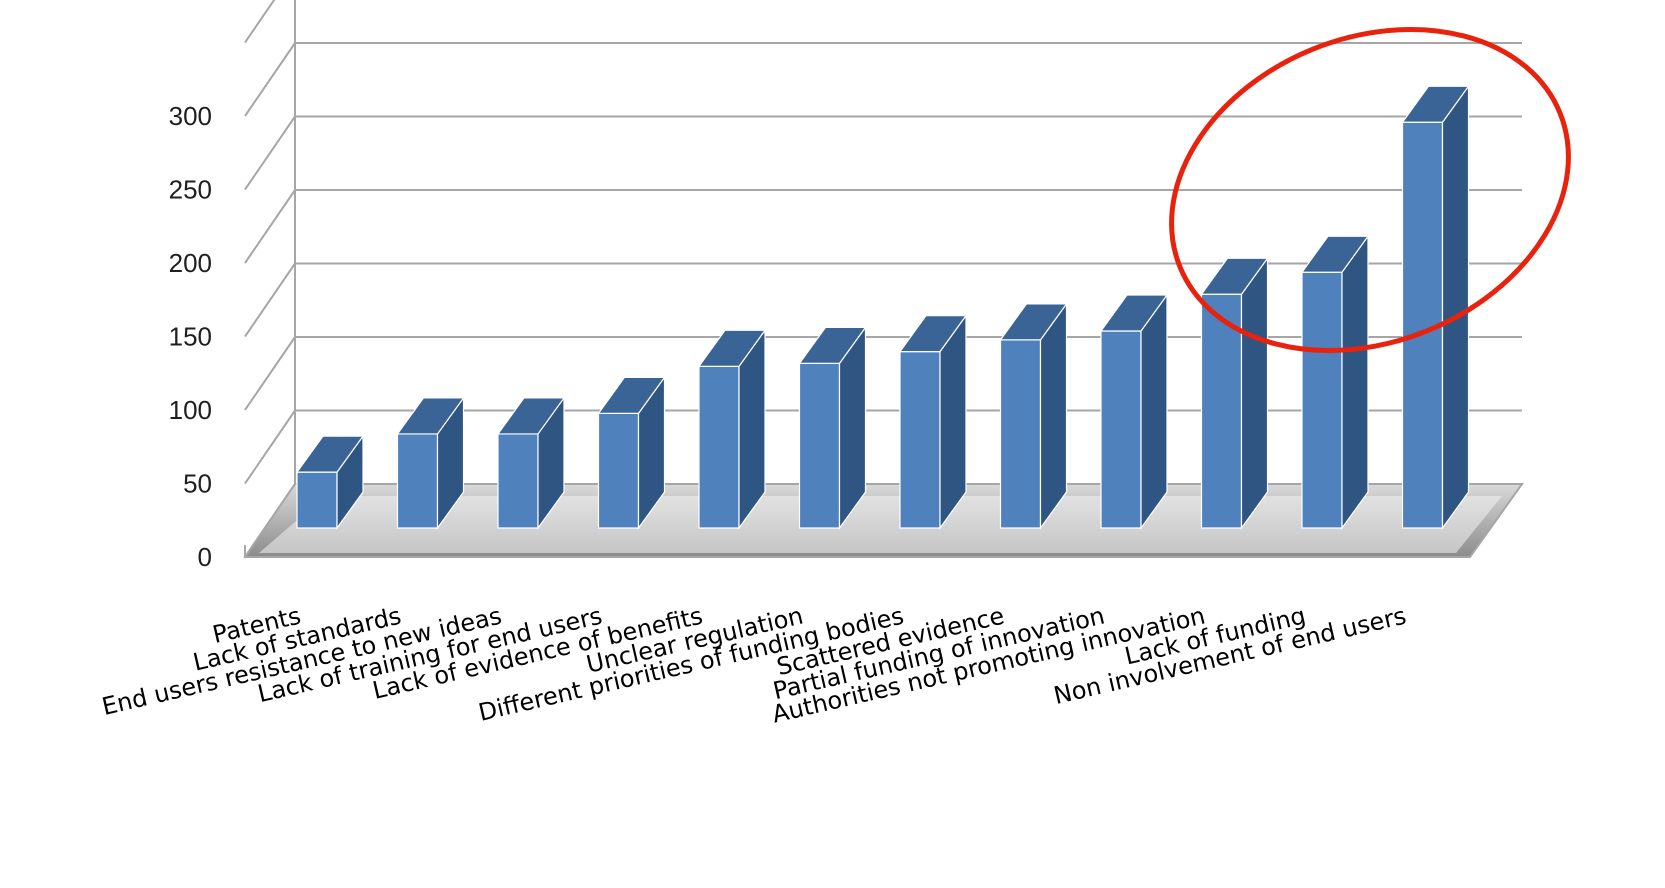 The width and height of the screenshot is (1665, 888). Describe the element at coordinates (190, 263) in the screenshot. I see `y-tick-label: 200` at that location.